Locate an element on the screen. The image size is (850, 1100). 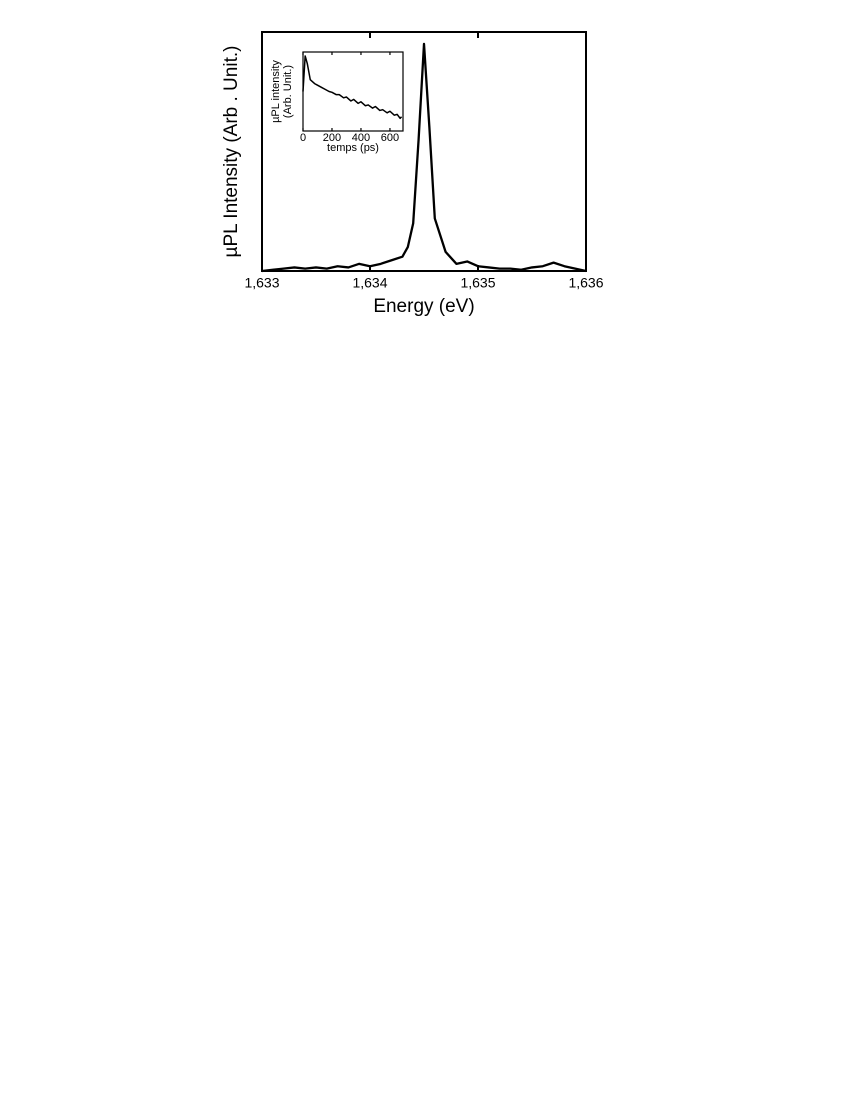
x-tick-label: 1,636 is located at coordinates (585, 283).